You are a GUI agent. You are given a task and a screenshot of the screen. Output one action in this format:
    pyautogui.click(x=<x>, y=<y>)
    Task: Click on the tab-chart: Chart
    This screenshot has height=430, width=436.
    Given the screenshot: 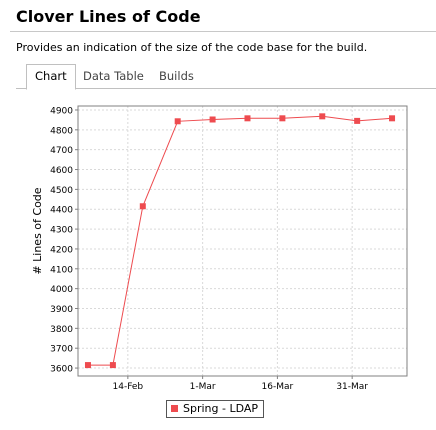 What is the action you would take?
    pyautogui.click(x=51, y=77)
    